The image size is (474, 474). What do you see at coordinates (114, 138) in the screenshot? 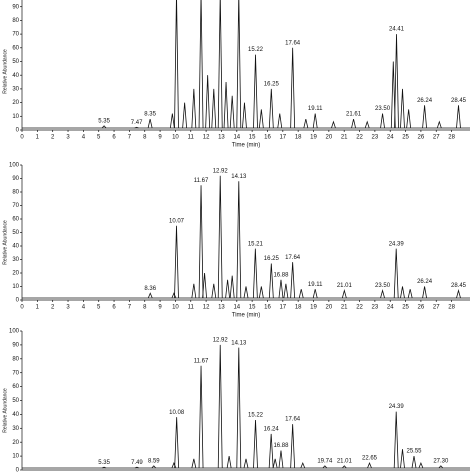
I see `x-tick-label: 6` at bounding box center [114, 138].